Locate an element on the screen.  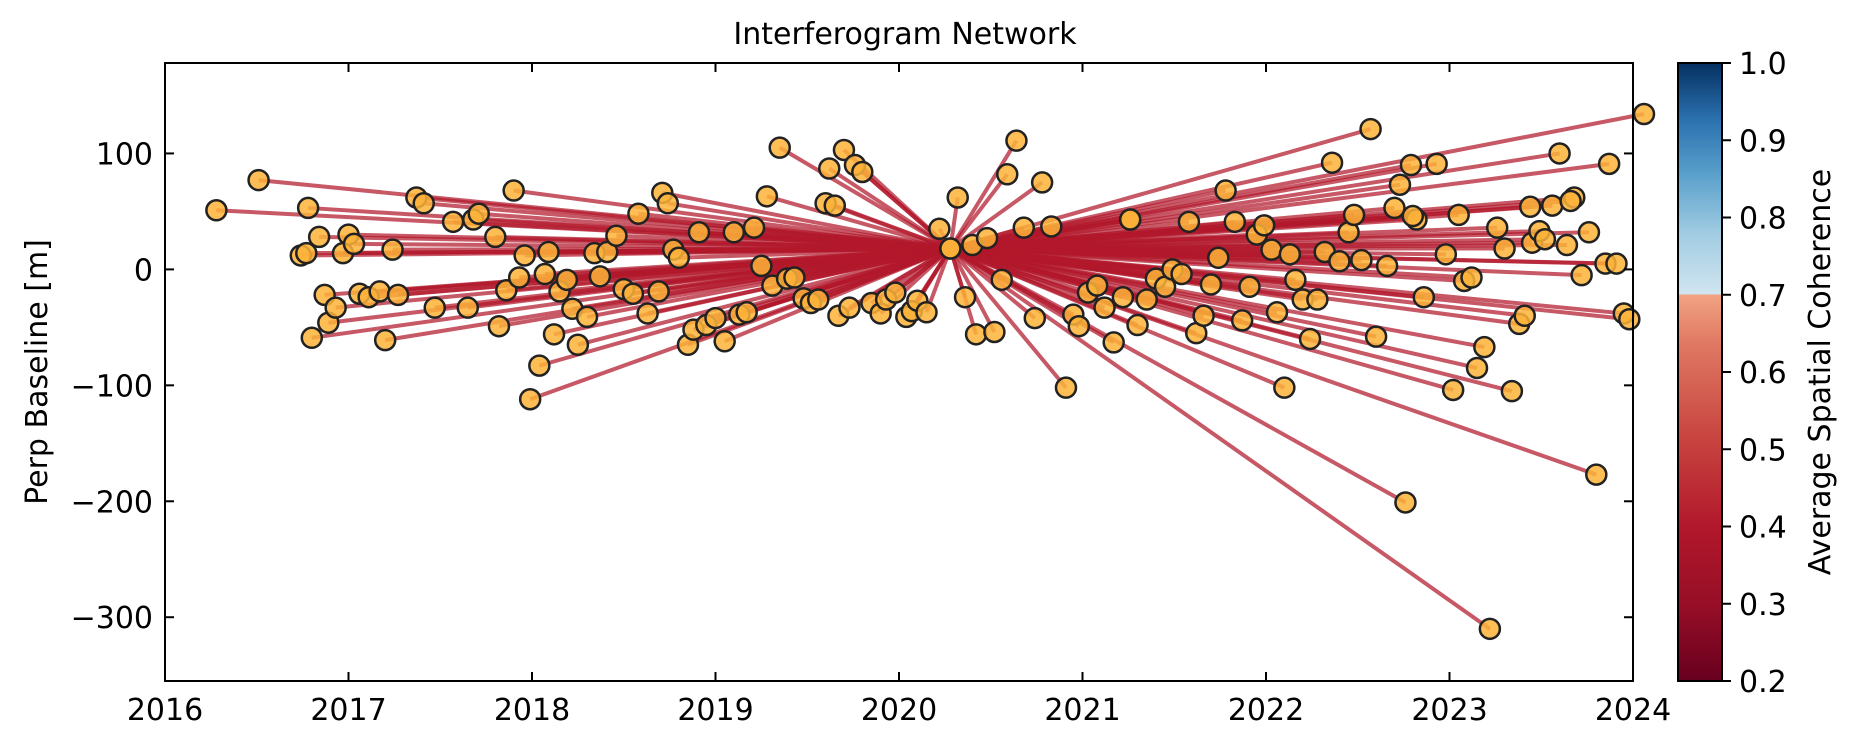
y-tick-label: −100 is located at coordinates (112, 386).